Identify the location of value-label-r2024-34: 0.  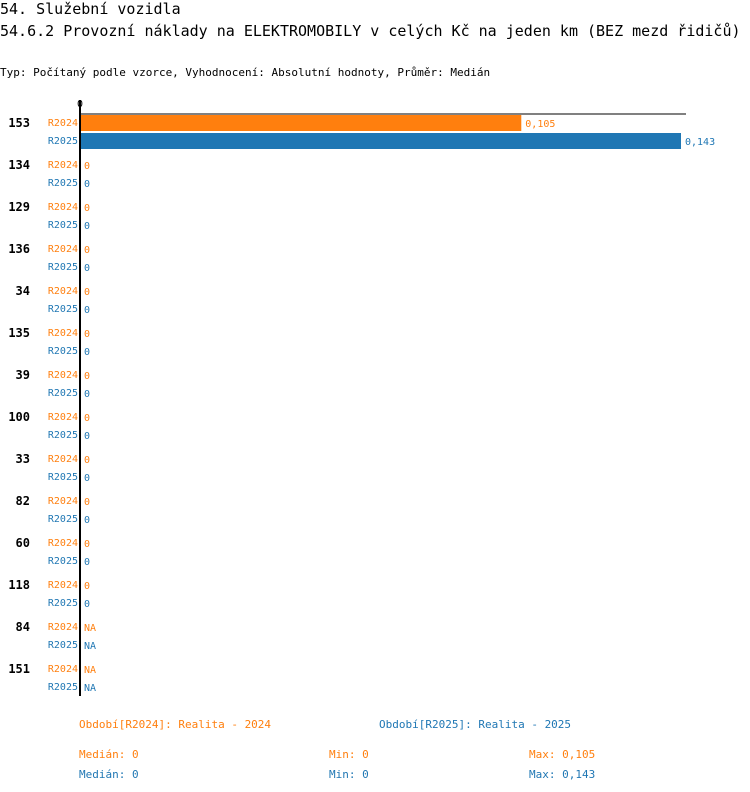
(87, 292).